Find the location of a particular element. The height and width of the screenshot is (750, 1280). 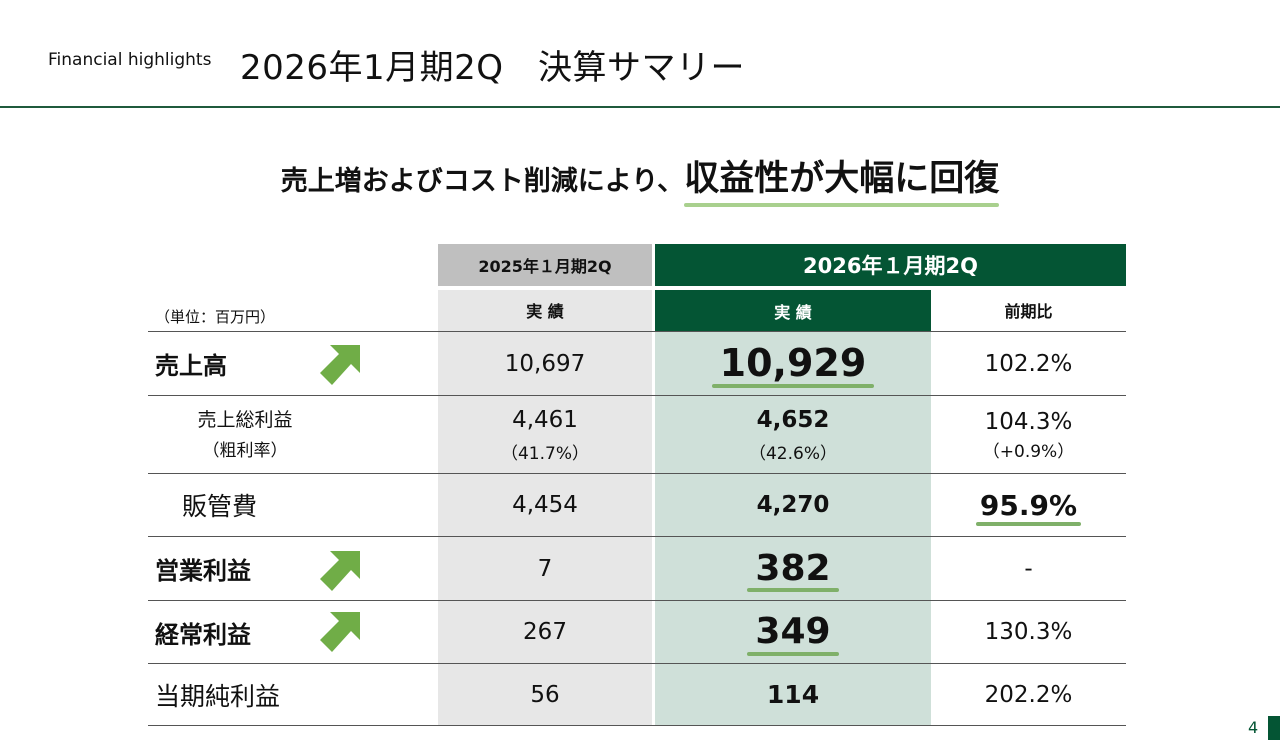

page-title: 2026年1月期2Q 決算サマリー is located at coordinates (493, 68).